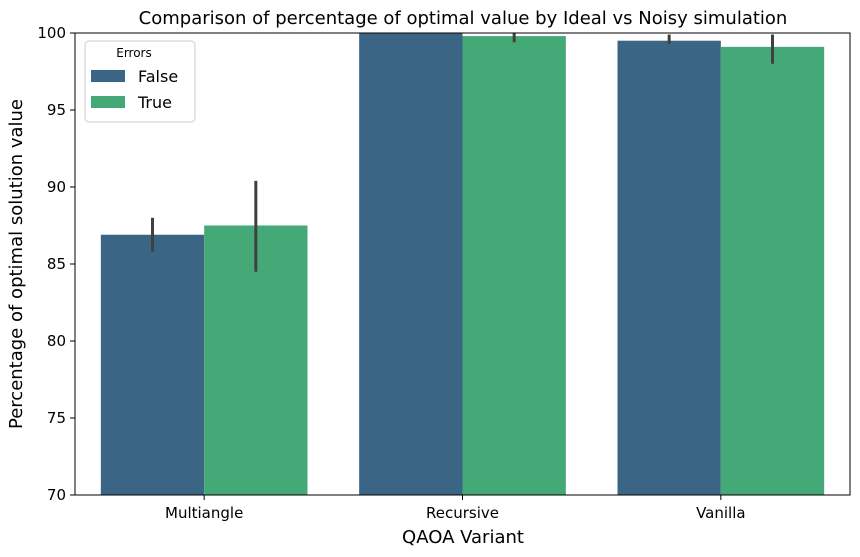 The image size is (860, 557). I want to click on y-tick-label: 100, so click(51, 33).